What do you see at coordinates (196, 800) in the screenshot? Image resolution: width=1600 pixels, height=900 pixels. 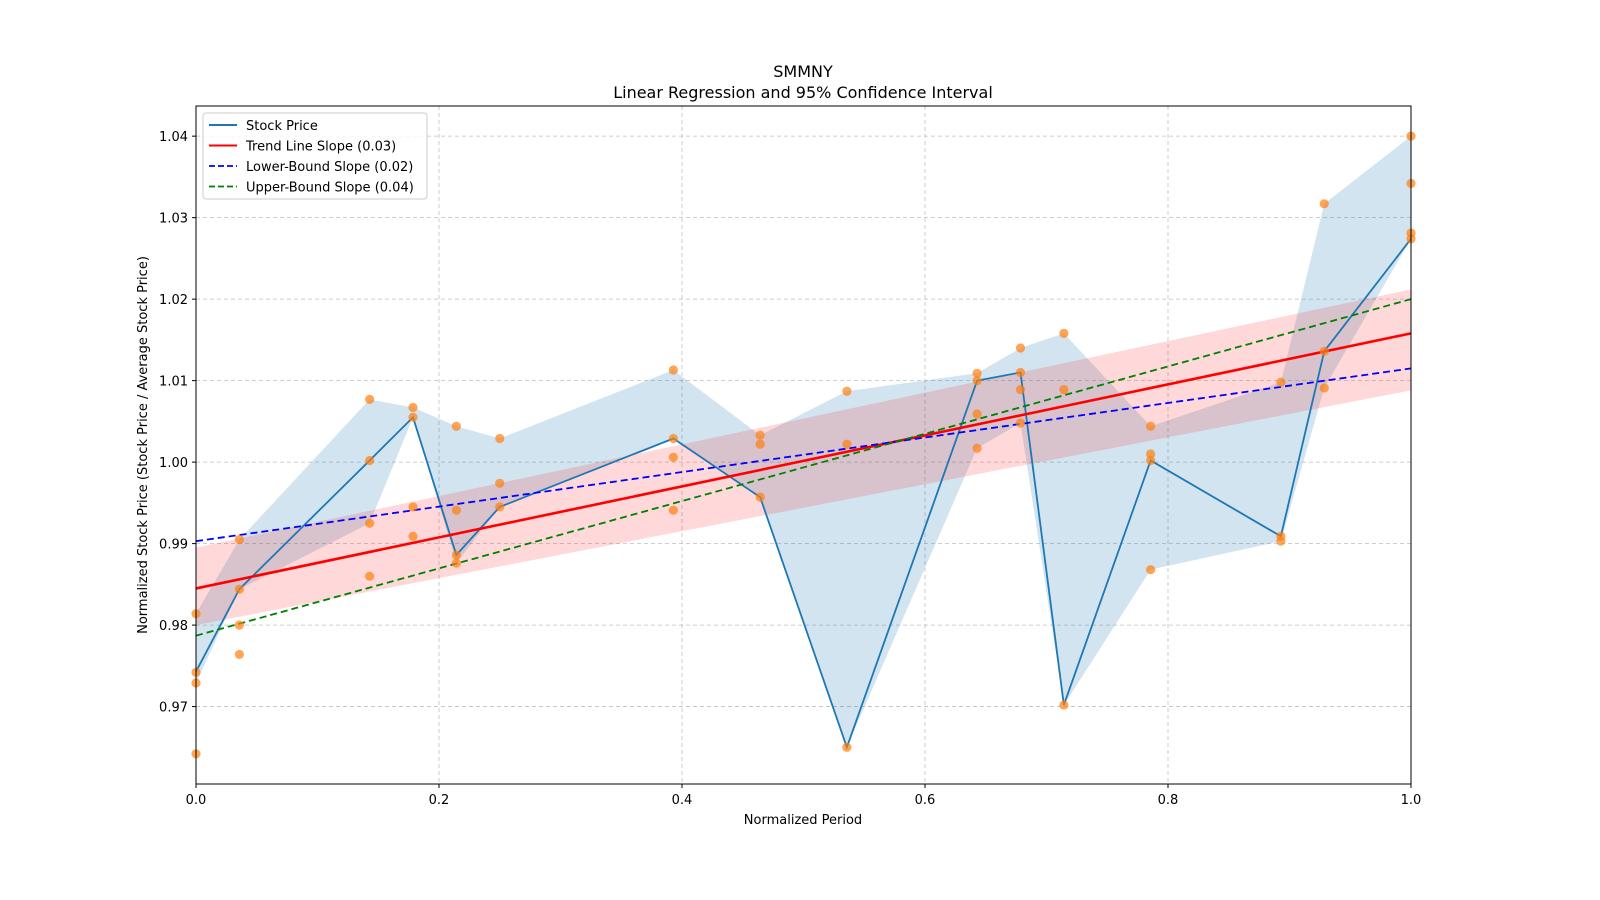 I see `x-tick-label: 0.0` at bounding box center [196, 800].